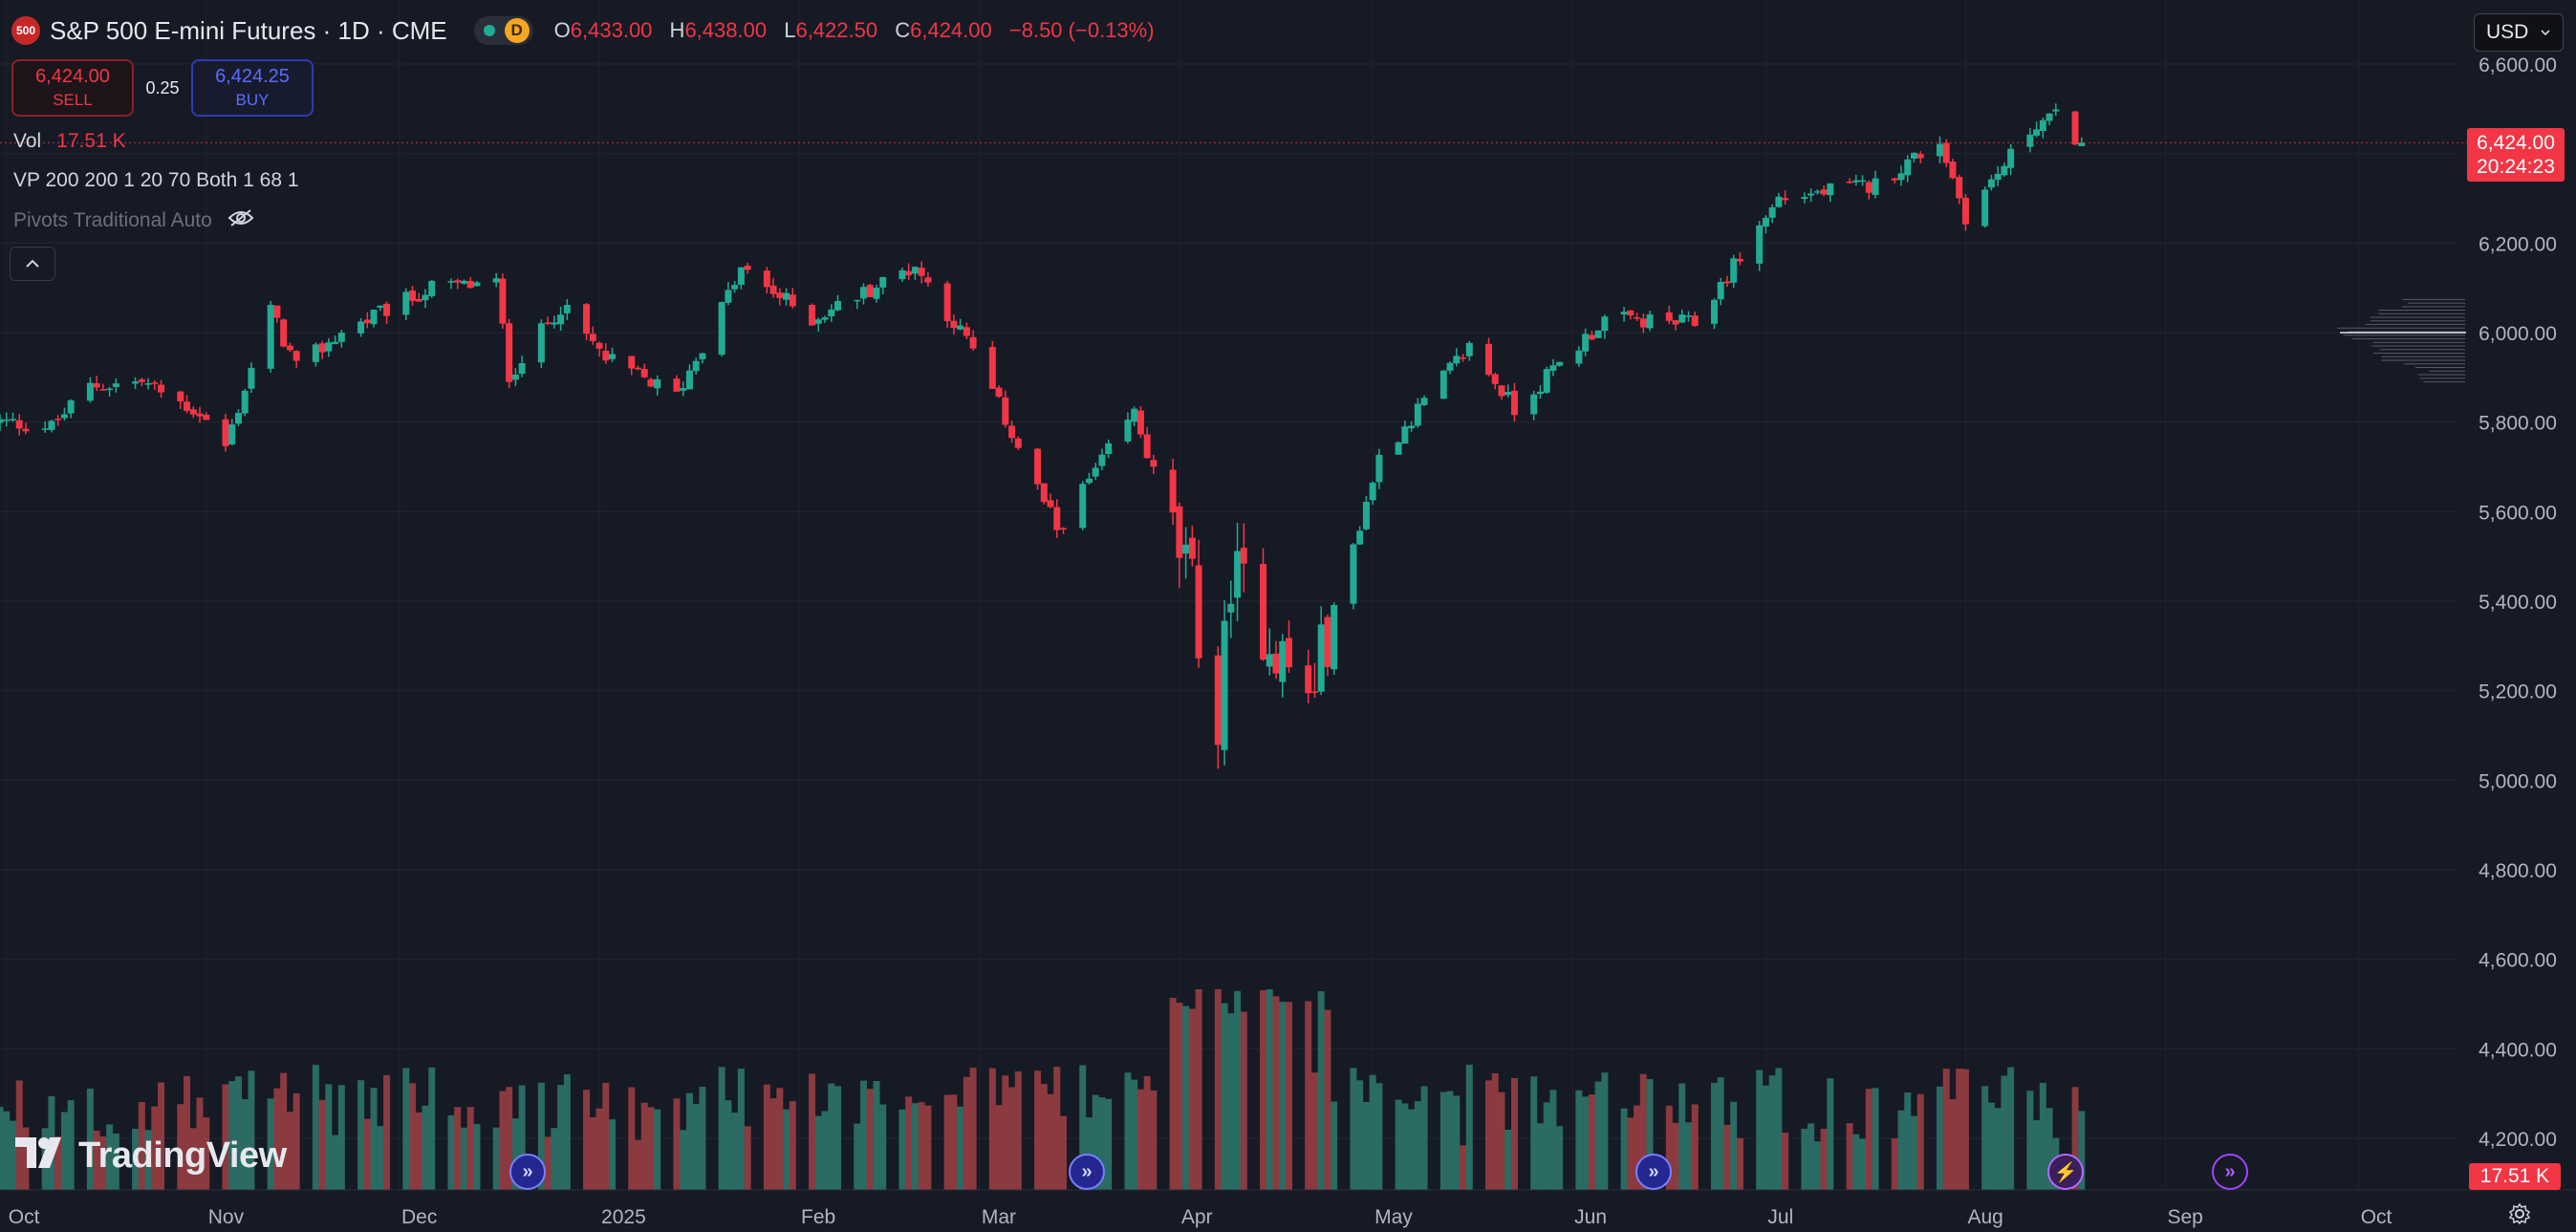 The height and width of the screenshot is (1232, 2576). What do you see at coordinates (2519, 1214) in the screenshot?
I see `gear-icon` at bounding box center [2519, 1214].